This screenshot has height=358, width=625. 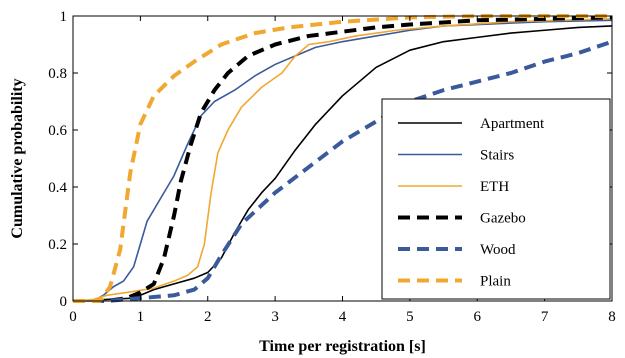 What do you see at coordinates (498, 250) in the screenshot?
I see `legend-label-wood: Wood` at bounding box center [498, 250].